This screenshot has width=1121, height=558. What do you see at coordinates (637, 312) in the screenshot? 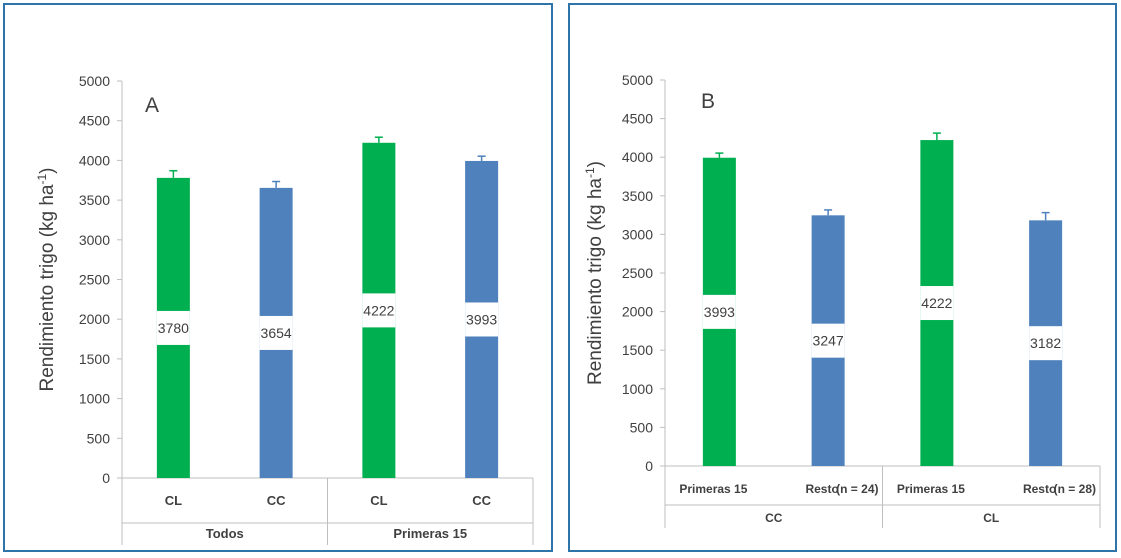
I see `chart-b-y-tick-label: 2000` at bounding box center [637, 312].